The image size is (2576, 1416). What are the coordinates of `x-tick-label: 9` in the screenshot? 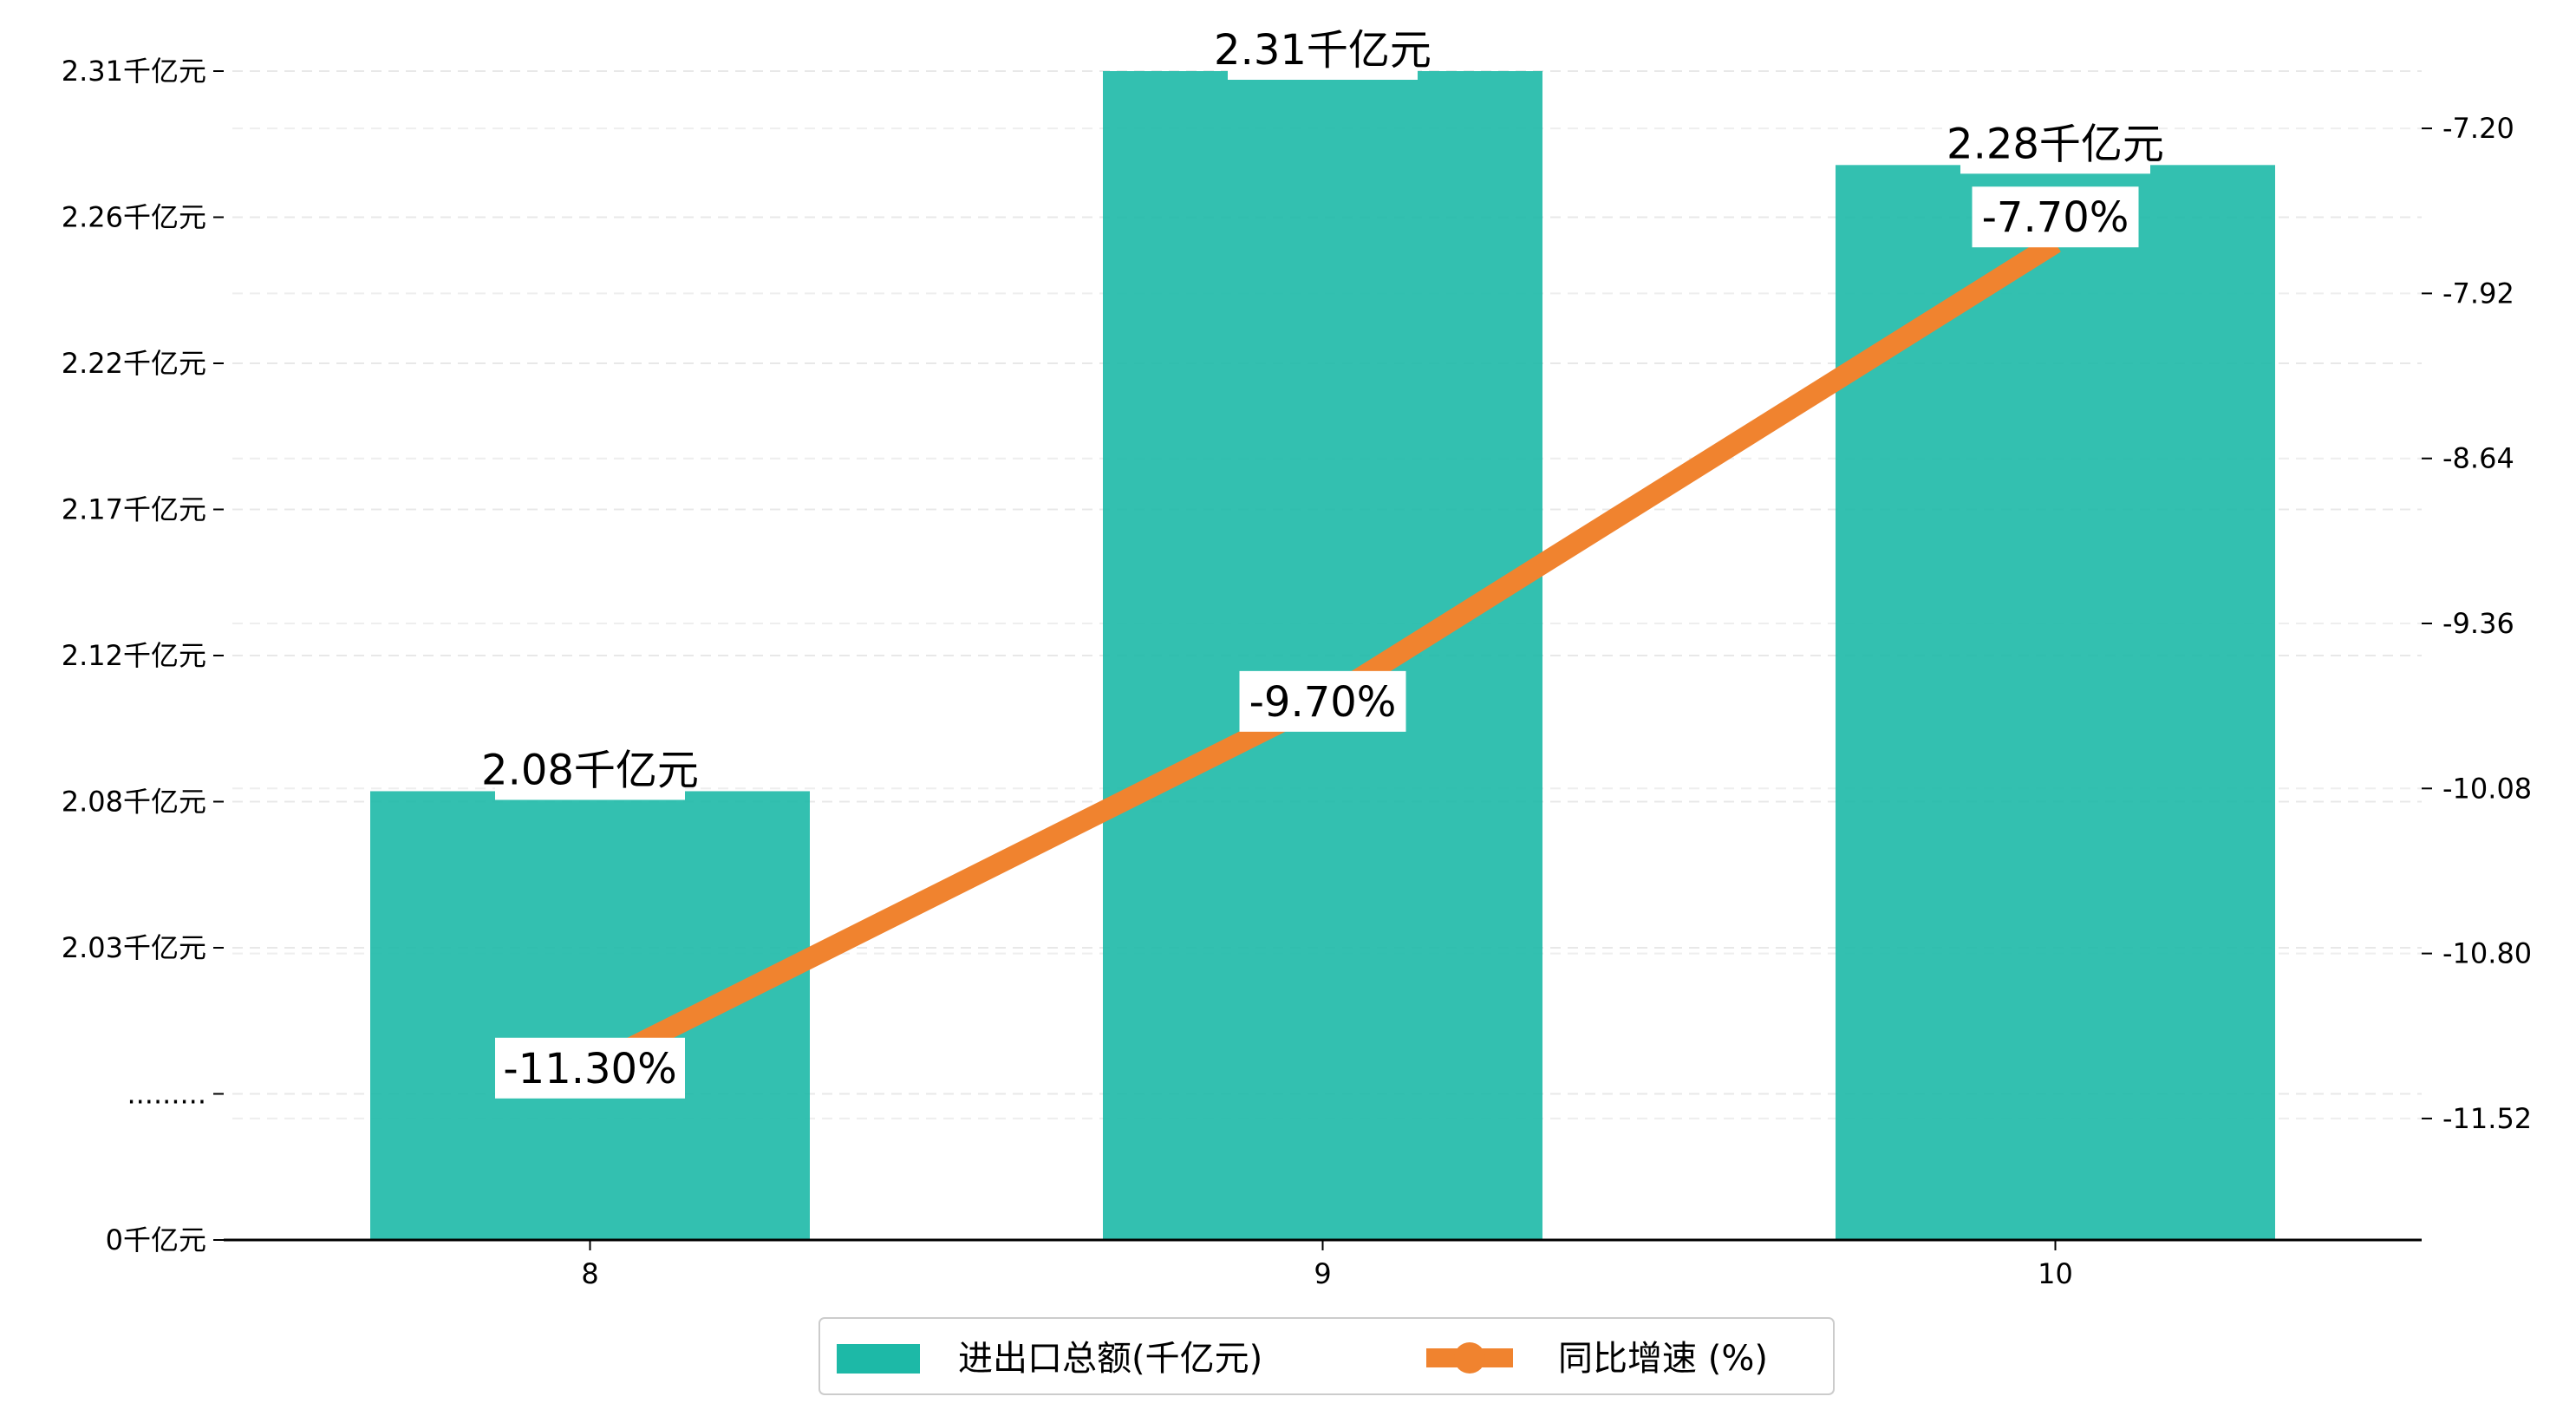 It's located at (1323, 1274).